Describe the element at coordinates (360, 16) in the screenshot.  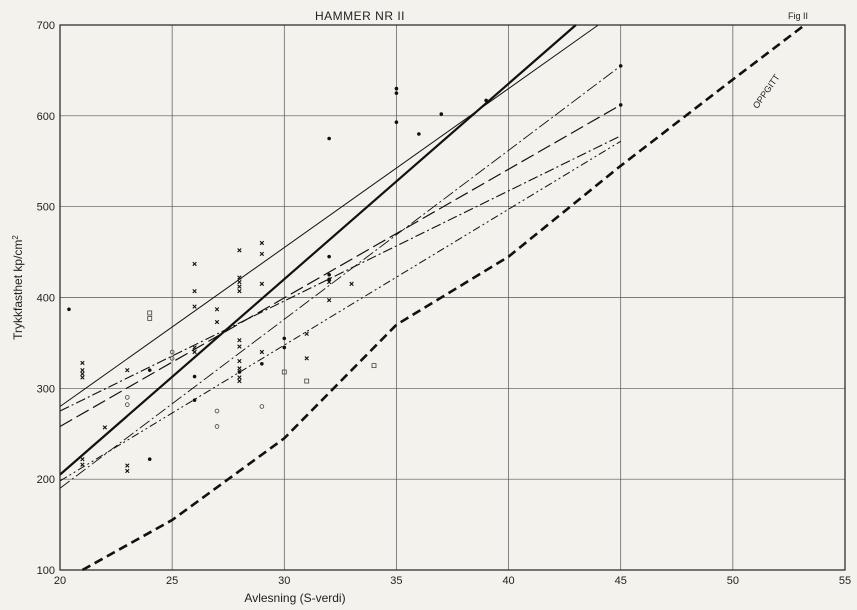
I see `chart-title: HAMMER NR II` at that location.